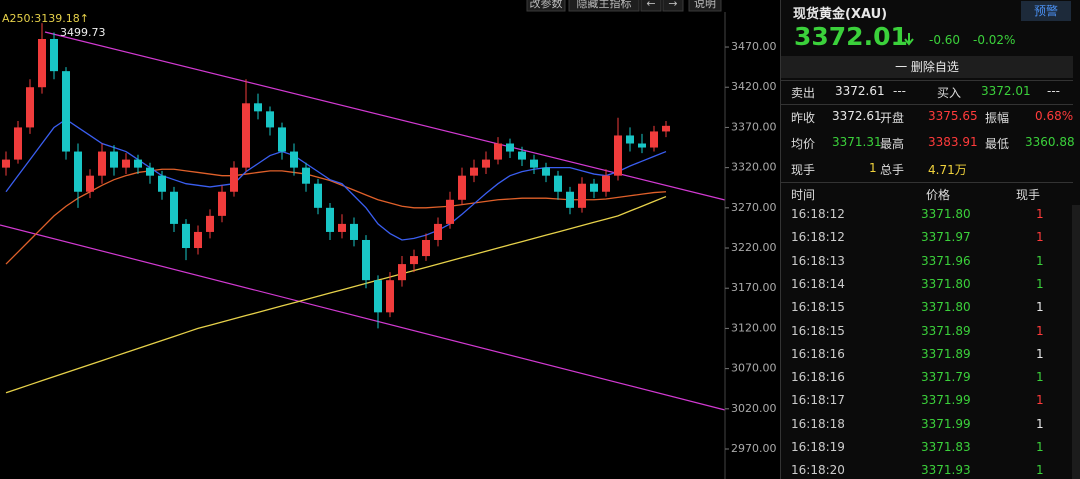 The image size is (1080, 479). What do you see at coordinates (754, 287) in the screenshot?
I see `y-tick-label: 3170.00` at bounding box center [754, 287].